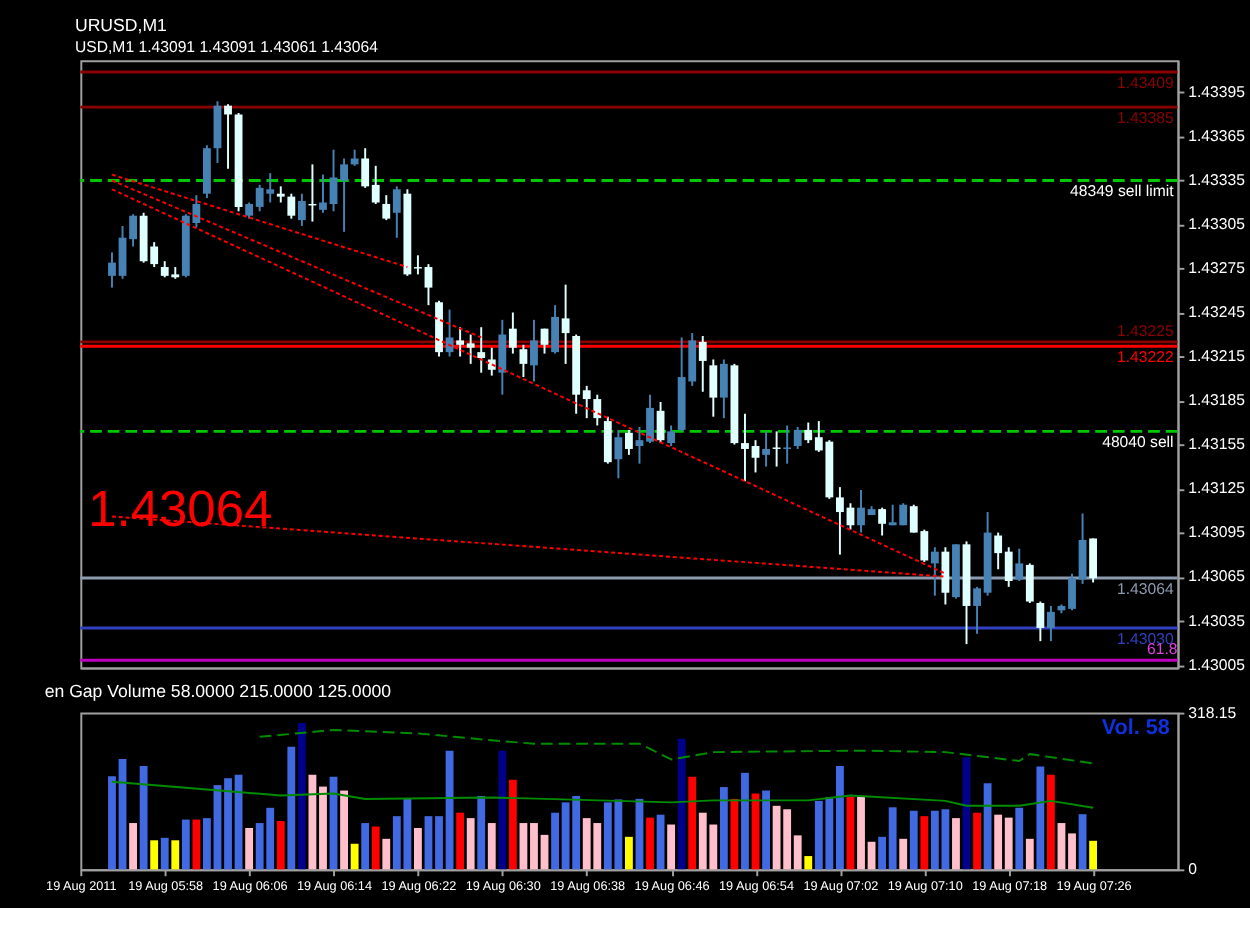  Describe the element at coordinates (1213, 712) in the screenshot. I see `y-tick-label: 318.15` at that location.